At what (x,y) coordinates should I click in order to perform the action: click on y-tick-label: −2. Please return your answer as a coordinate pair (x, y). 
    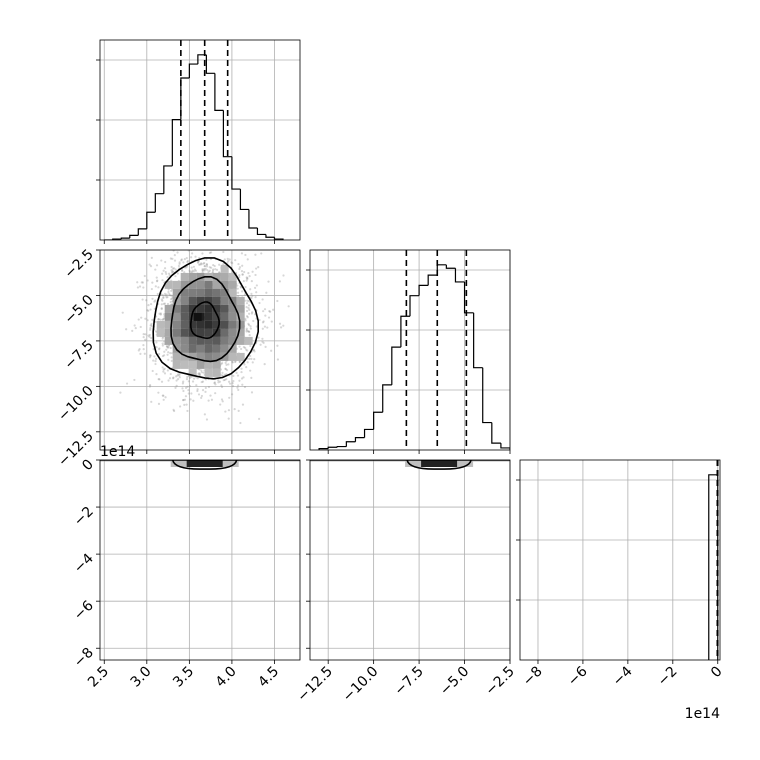
    Looking at the image, I should click on (84, 517).